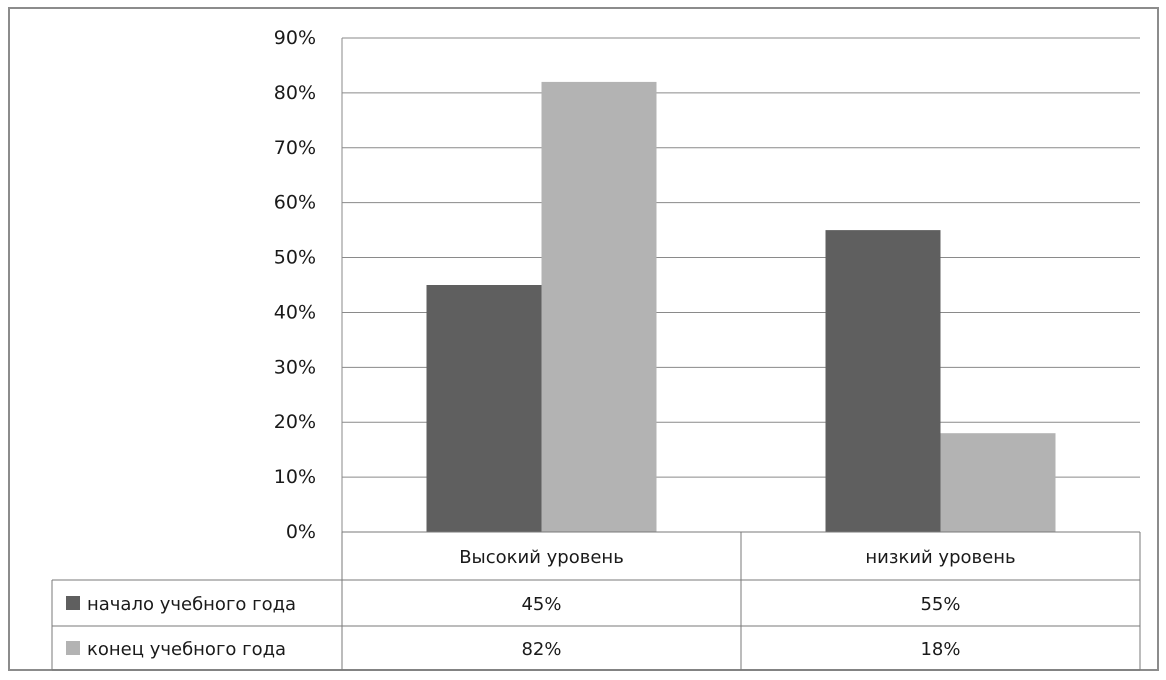 The width and height of the screenshot is (1166, 680). I want to click on y-tick-label: 30%, so click(295, 367).